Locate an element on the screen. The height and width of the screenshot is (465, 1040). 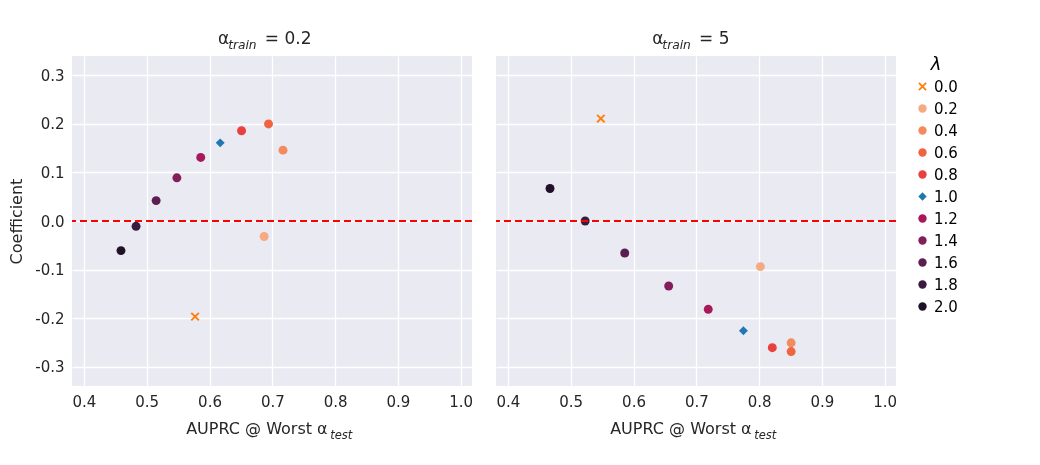
y-tick-label: 0.1 is located at coordinates (52, 172).